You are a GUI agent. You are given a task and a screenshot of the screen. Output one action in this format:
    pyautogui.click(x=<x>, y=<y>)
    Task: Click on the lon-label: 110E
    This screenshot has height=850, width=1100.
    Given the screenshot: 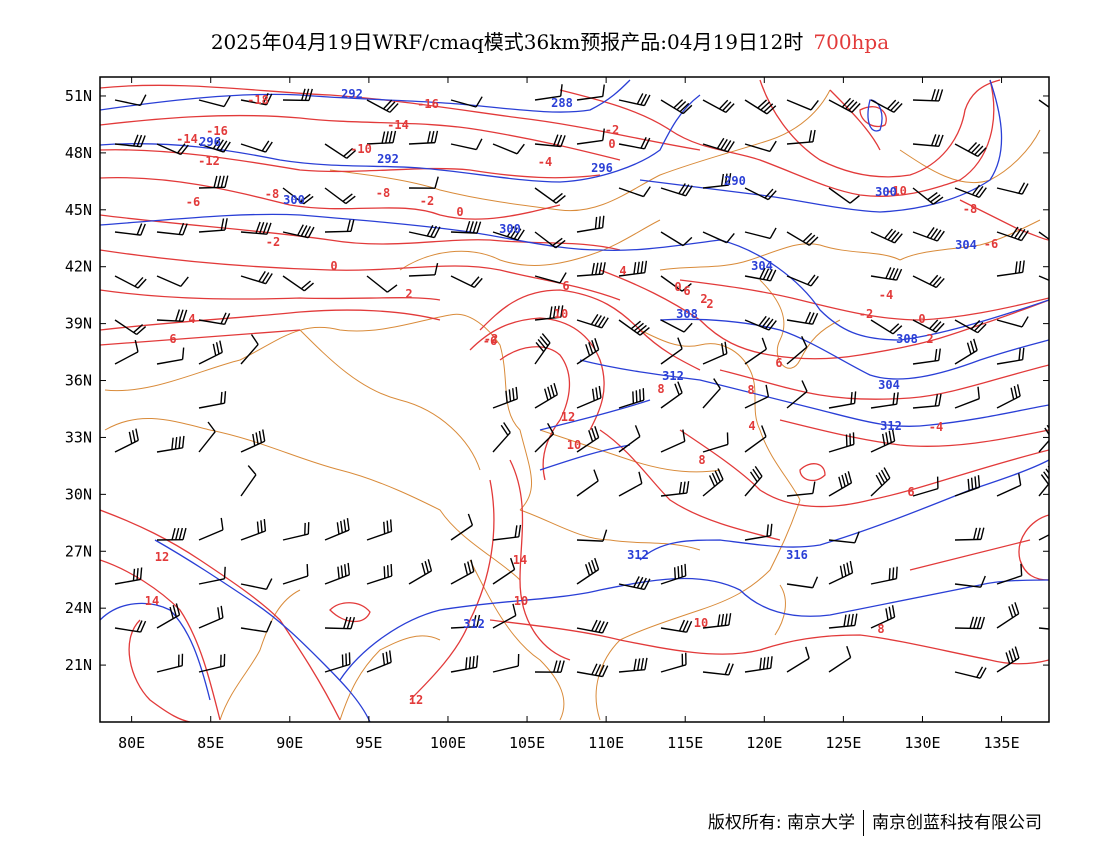 What is the action you would take?
    pyautogui.click(x=606, y=743)
    